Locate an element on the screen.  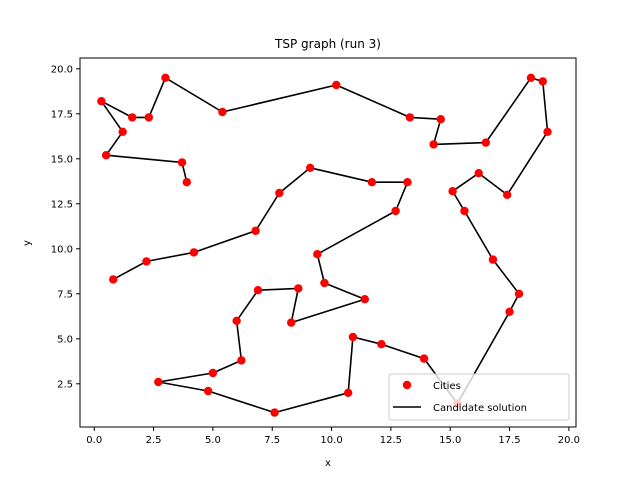
x-tick-label: 20.0 is located at coordinates (569, 440).